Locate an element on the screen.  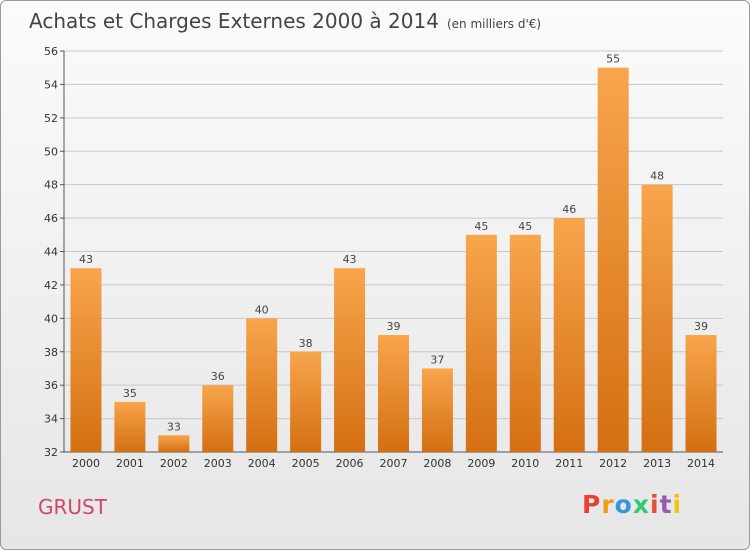
value-label: 38 is located at coordinates (306, 343).